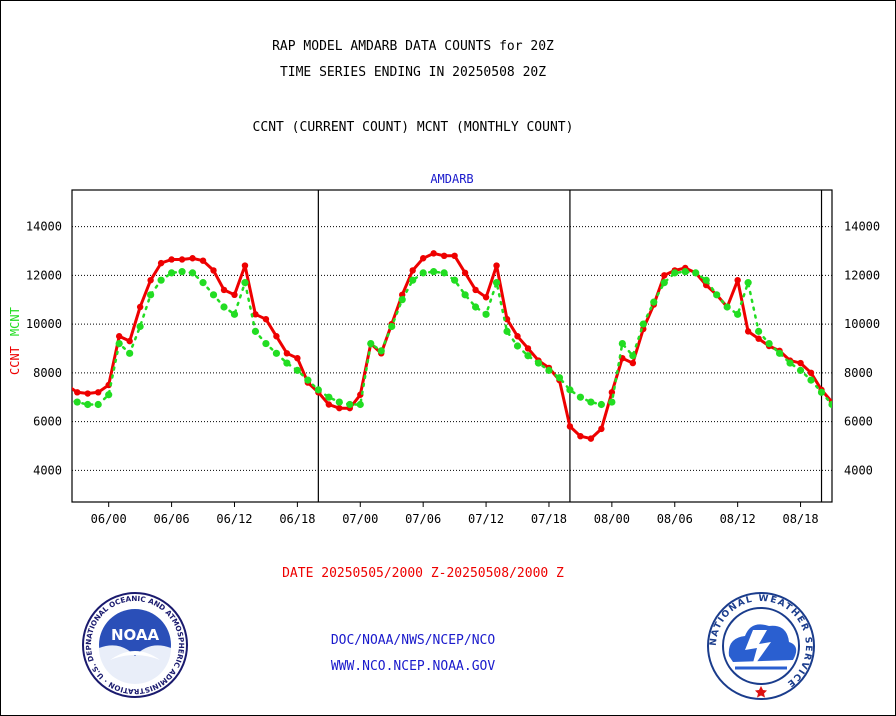 The height and width of the screenshot is (716, 896). What do you see at coordinates (413, 46) in the screenshot?
I see `chart-title-line1: RAP MODEL AMDARB DATA COUNTS for 20Z` at bounding box center [413, 46].